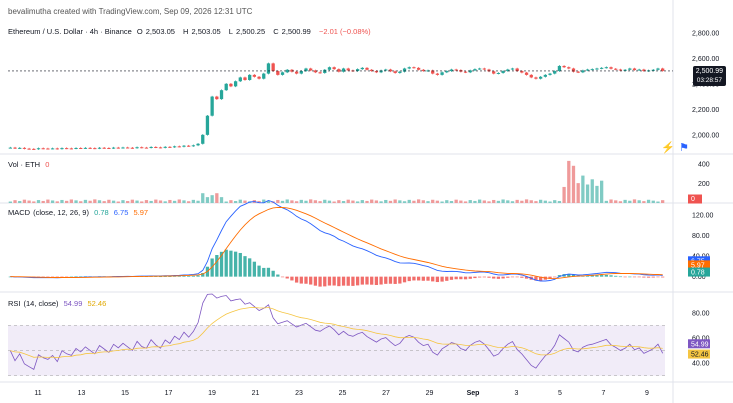 The image size is (733, 403). What do you see at coordinates (24, 164) in the screenshot?
I see `volume-title: Vol · ETH` at bounding box center [24, 164].